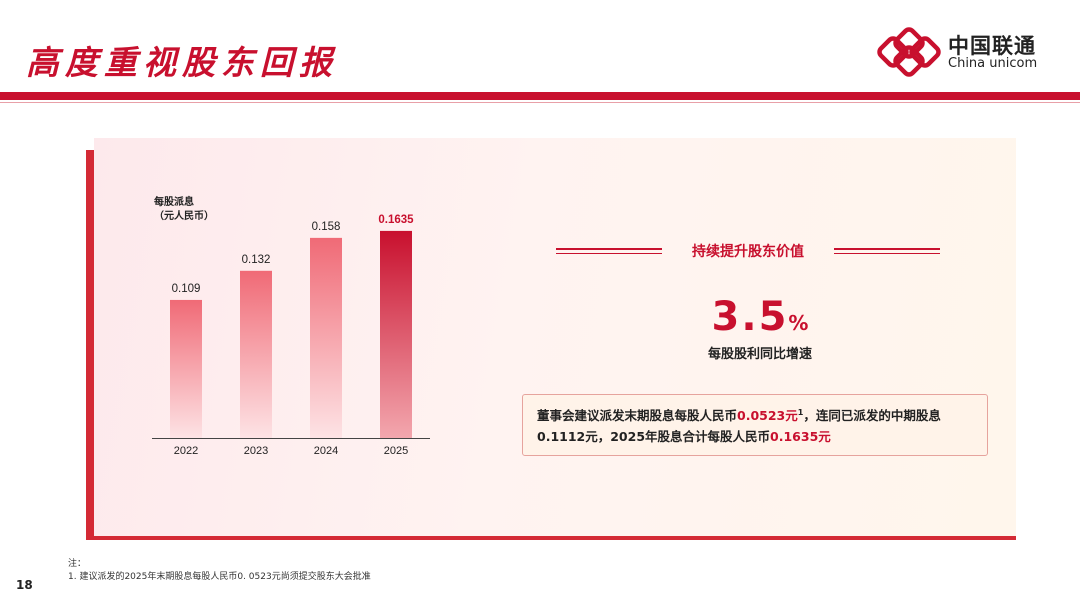 Image resolution: width=1080 pixels, height=608 pixels. Describe the element at coordinates (800, 436) in the screenshot. I see `note-total-dividend: 0.1635元` at that location.